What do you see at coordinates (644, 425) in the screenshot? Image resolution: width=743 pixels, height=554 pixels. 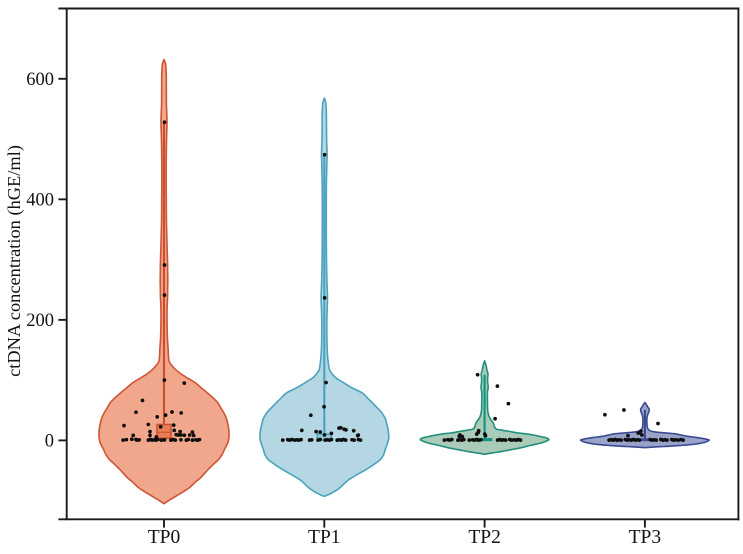 I see `points-TP3` at bounding box center [644, 425].